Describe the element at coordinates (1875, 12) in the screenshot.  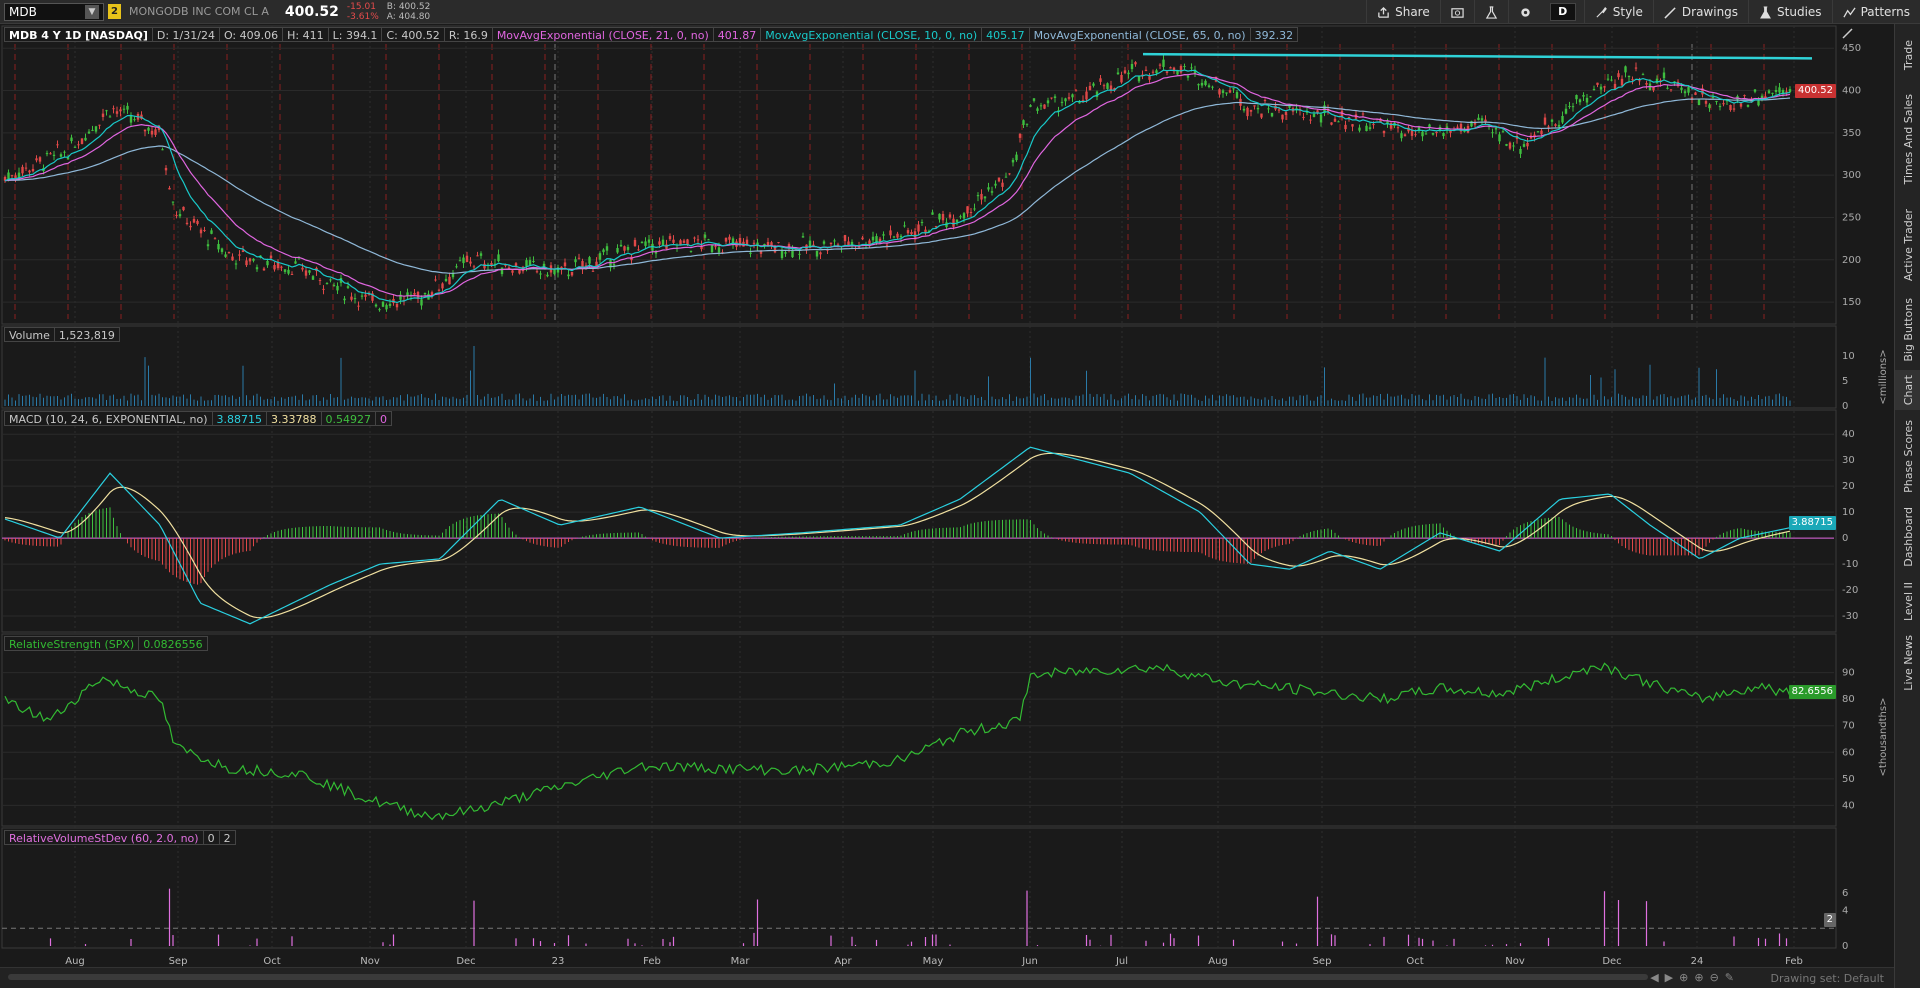
I see `patterns-button: Patterns` at that location.